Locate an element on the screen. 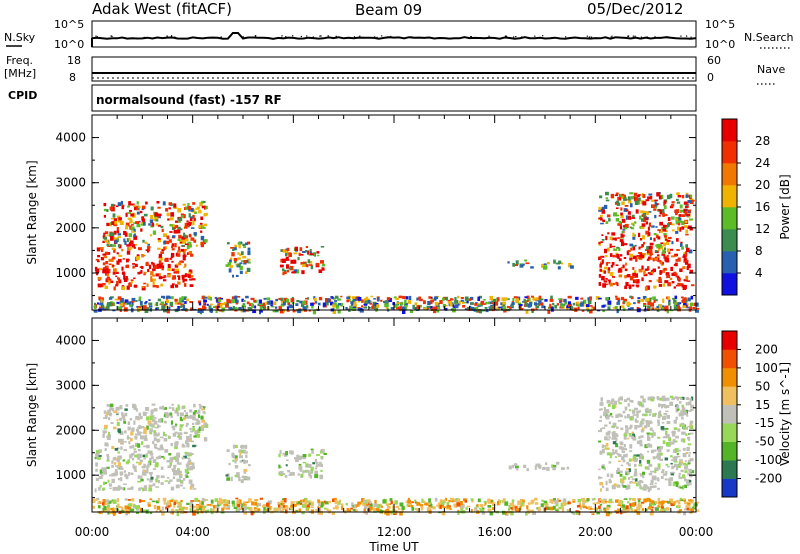 The width and height of the screenshot is (800, 554). x-tick-label: 04:00 is located at coordinates (192, 532).